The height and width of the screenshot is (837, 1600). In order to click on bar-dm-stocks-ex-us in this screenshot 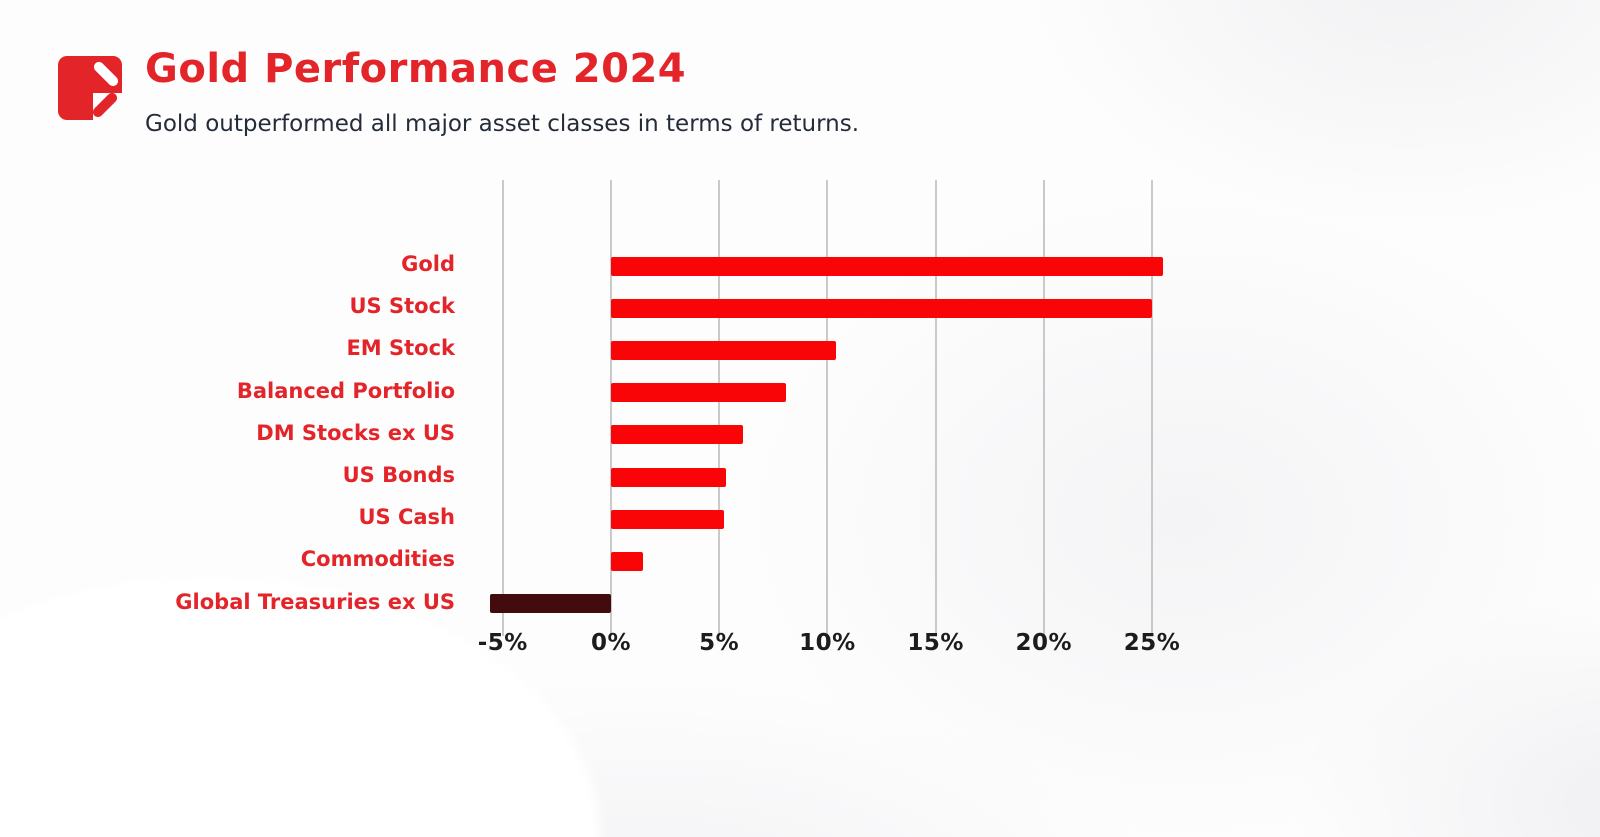, I will do `click(677, 435)`.